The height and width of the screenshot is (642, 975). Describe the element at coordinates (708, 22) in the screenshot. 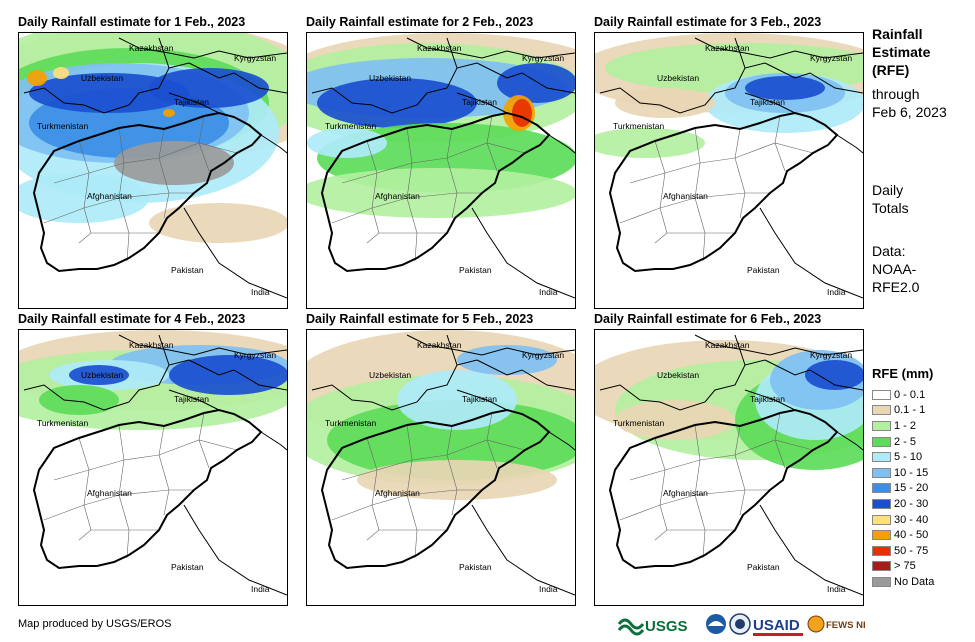

I see `panel-title: Daily Rainfall estimate for 3 Feb., 2023` at that location.